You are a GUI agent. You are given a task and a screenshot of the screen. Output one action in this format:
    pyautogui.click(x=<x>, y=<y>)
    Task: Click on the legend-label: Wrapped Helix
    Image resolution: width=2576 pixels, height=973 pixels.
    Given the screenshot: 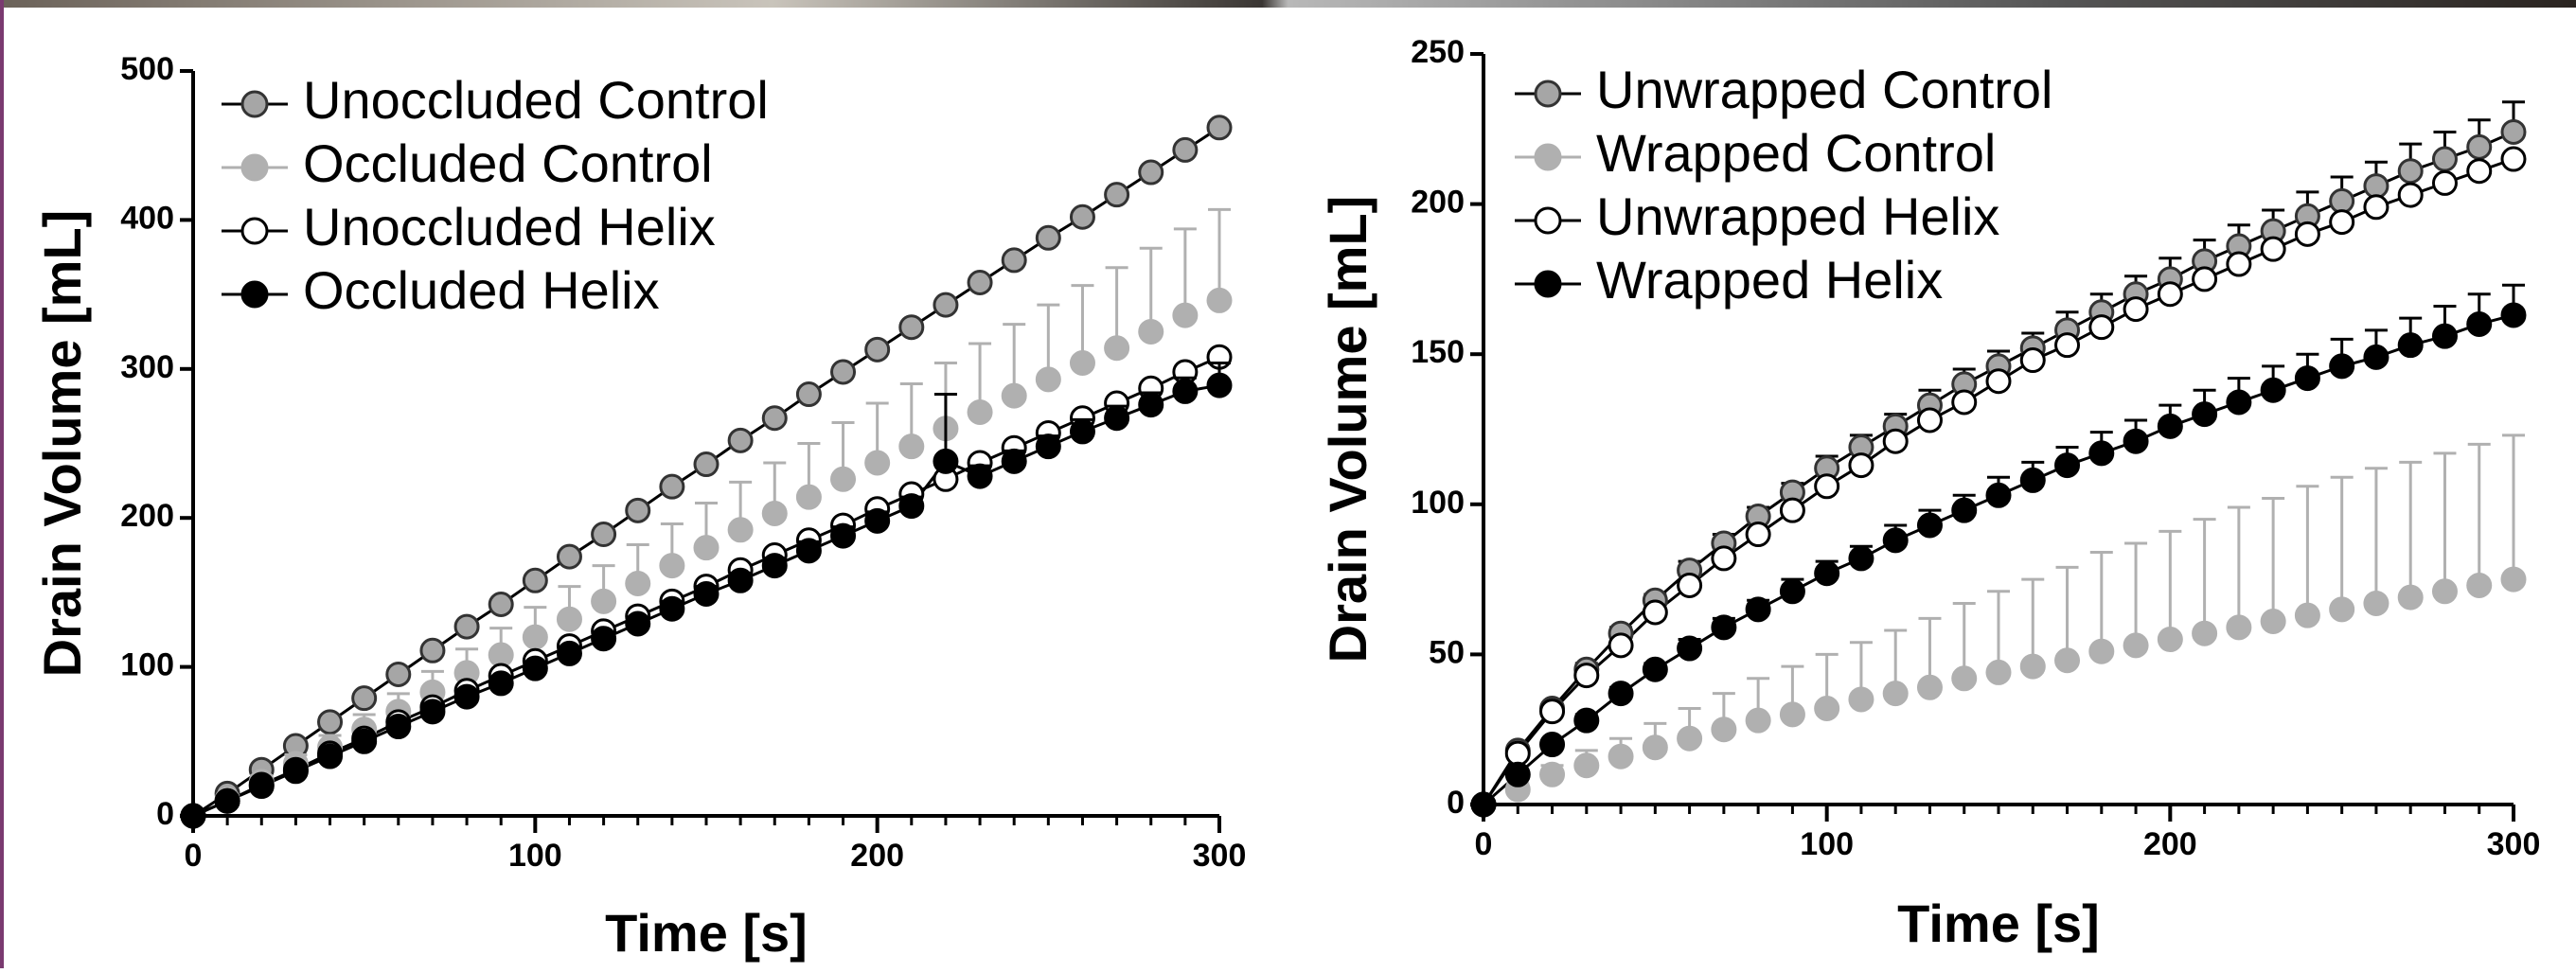 What is the action you would take?
    pyautogui.click(x=1770, y=280)
    